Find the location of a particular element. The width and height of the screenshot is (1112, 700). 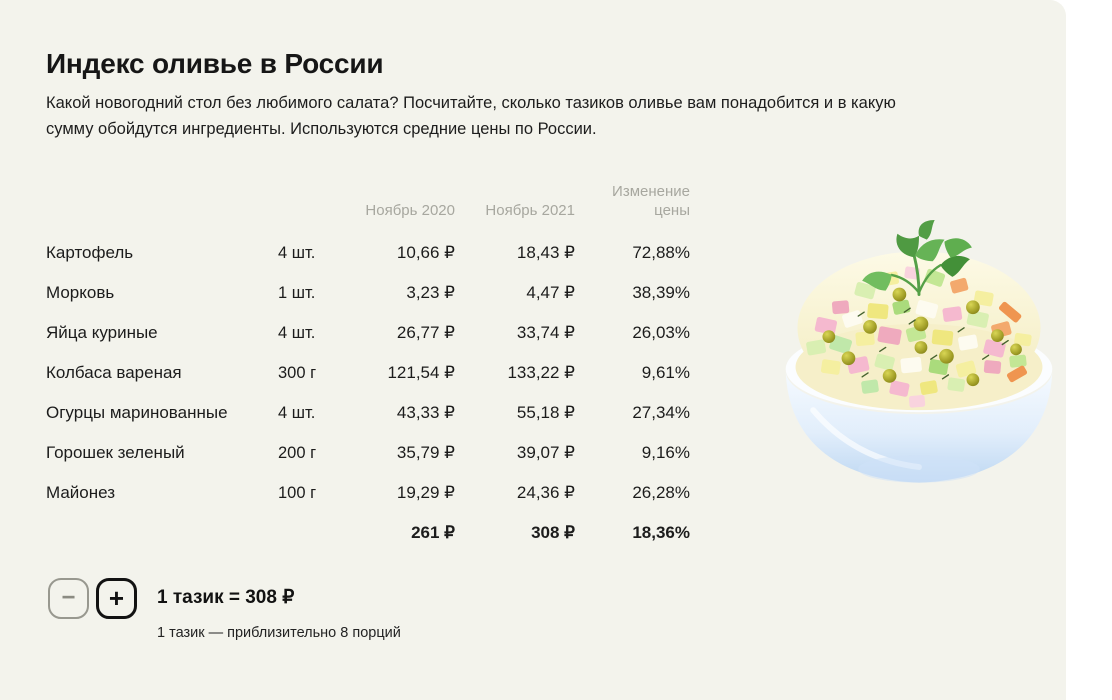

salad-cubes-group is located at coordinates (919, 337).